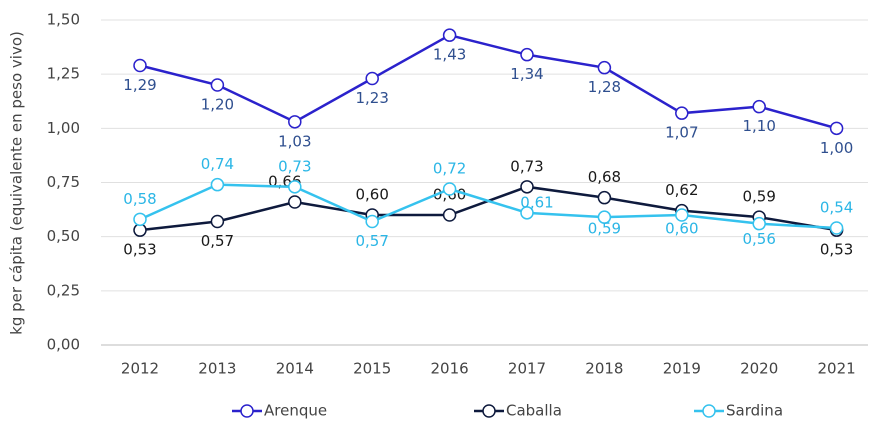 The image size is (869, 429). I want to click on y-tick-label: 0,50, so click(63, 236).